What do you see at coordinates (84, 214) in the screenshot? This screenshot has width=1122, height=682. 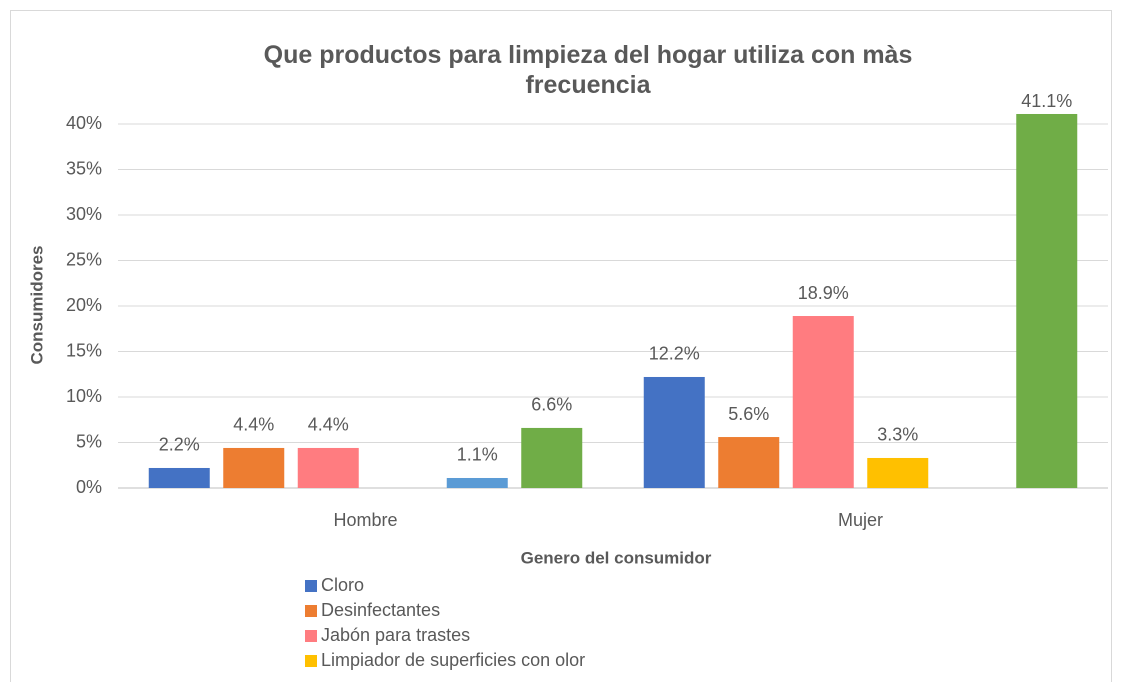 I see `y-tick-label: 30%` at bounding box center [84, 214].